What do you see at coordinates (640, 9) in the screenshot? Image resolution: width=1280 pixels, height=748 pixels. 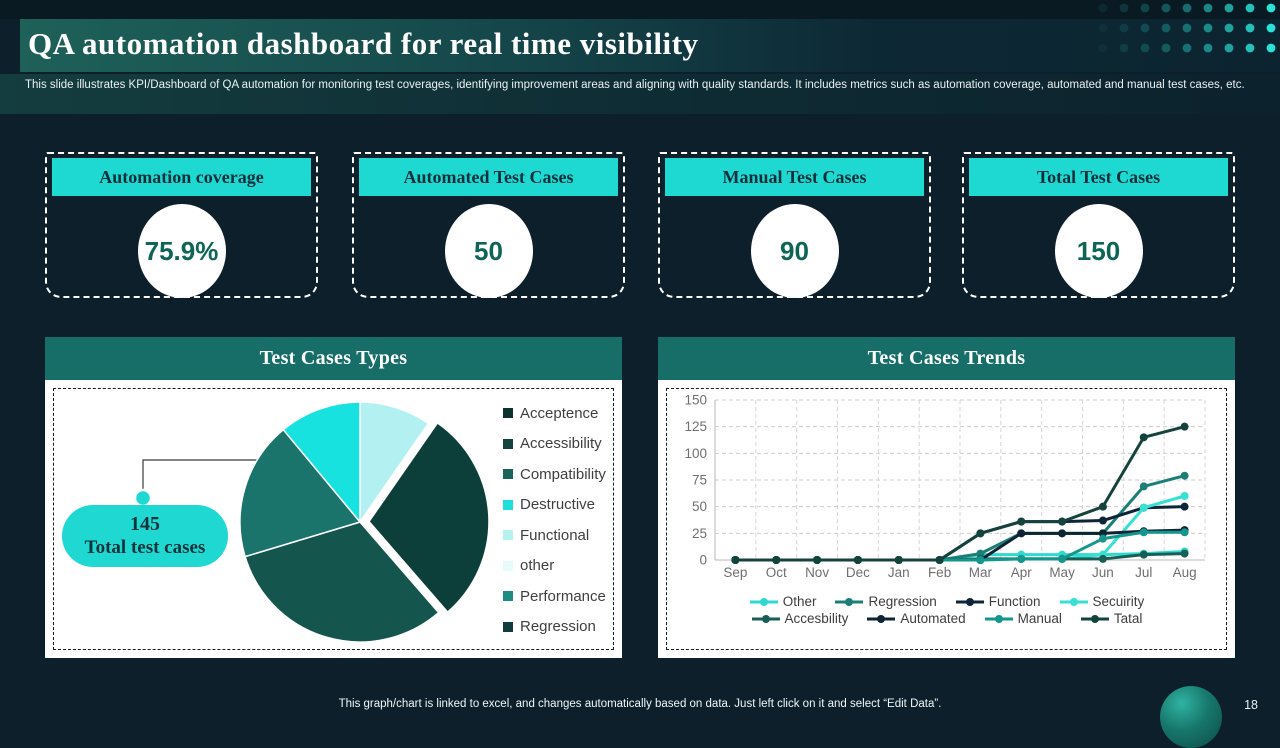 I see `top-strip` at bounding box center [640, 9].